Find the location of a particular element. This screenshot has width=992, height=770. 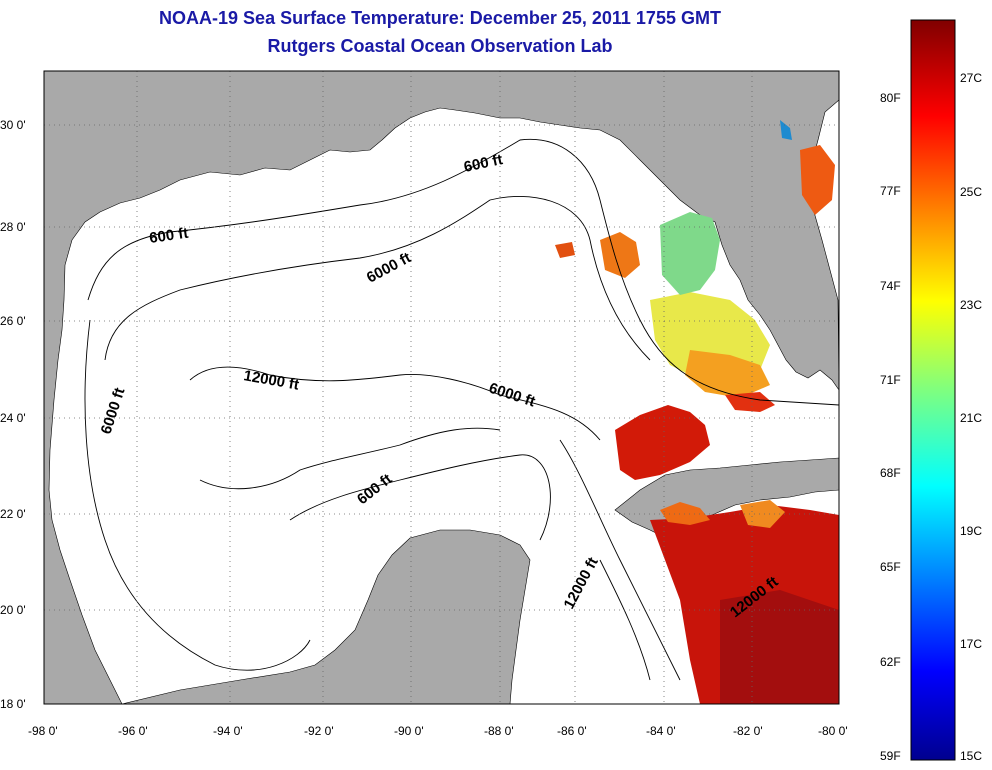

lat-tick: 30 0' is located at coordinates (13, 125).